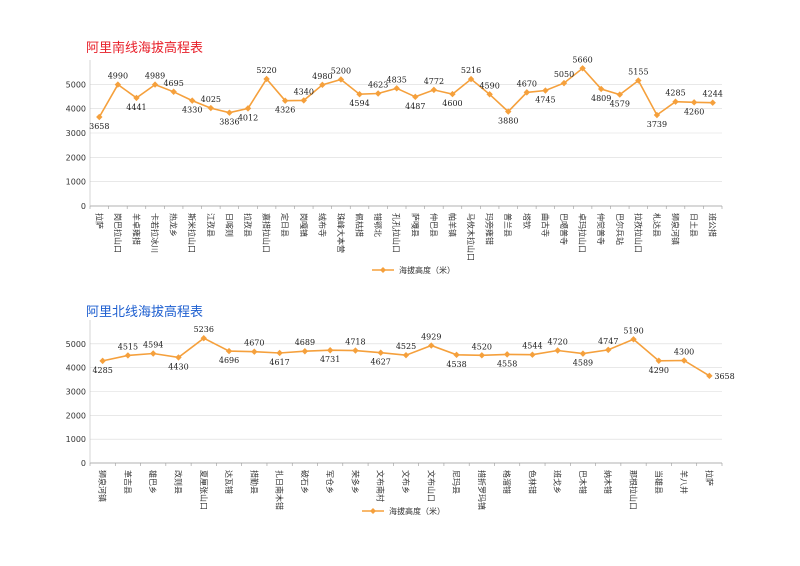 Image resolution: width=800 pixels, height=566 pixels. I want to click on data-label: 4244, so click(713, 94).